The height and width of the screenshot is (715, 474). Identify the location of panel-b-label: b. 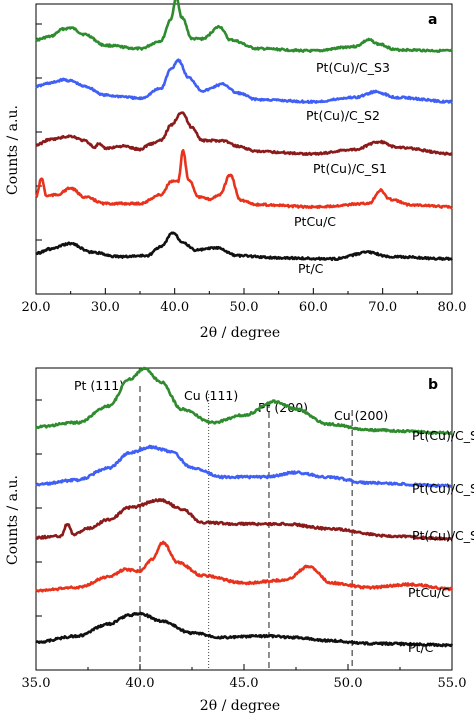
(433, 385).